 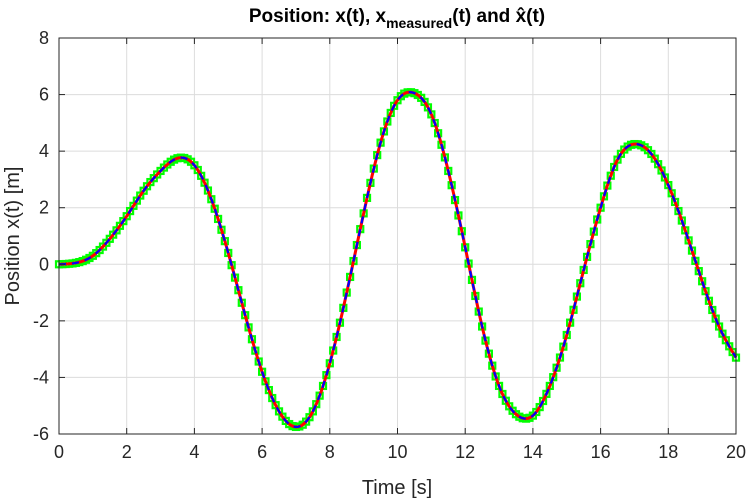 What do you see at coordinates (531, 16) in the screenshot?
I see `title-hat: x̂(t)` at bounding box center [531, 16].